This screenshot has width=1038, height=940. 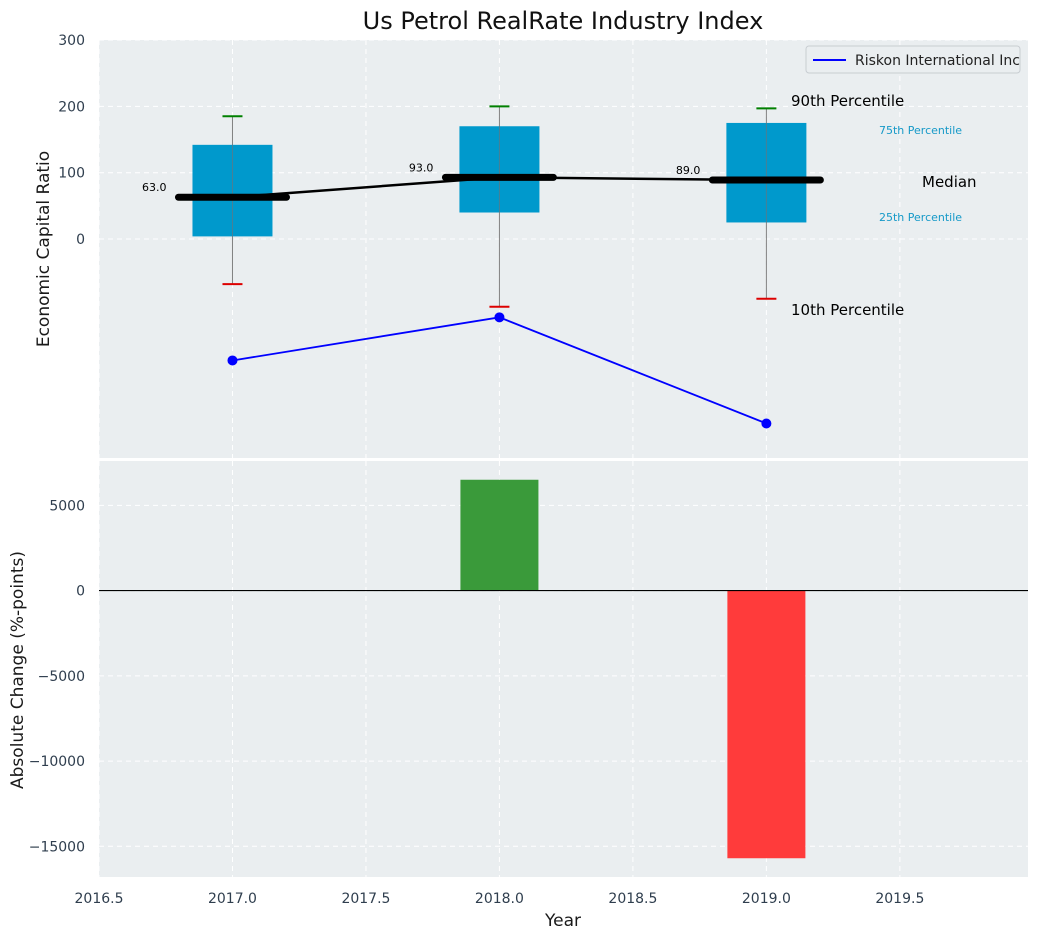 What do you see at coordinates (154, 187) in the screenshot?
I see `median-value-label: 63.0` at bounding box center [154, 187].